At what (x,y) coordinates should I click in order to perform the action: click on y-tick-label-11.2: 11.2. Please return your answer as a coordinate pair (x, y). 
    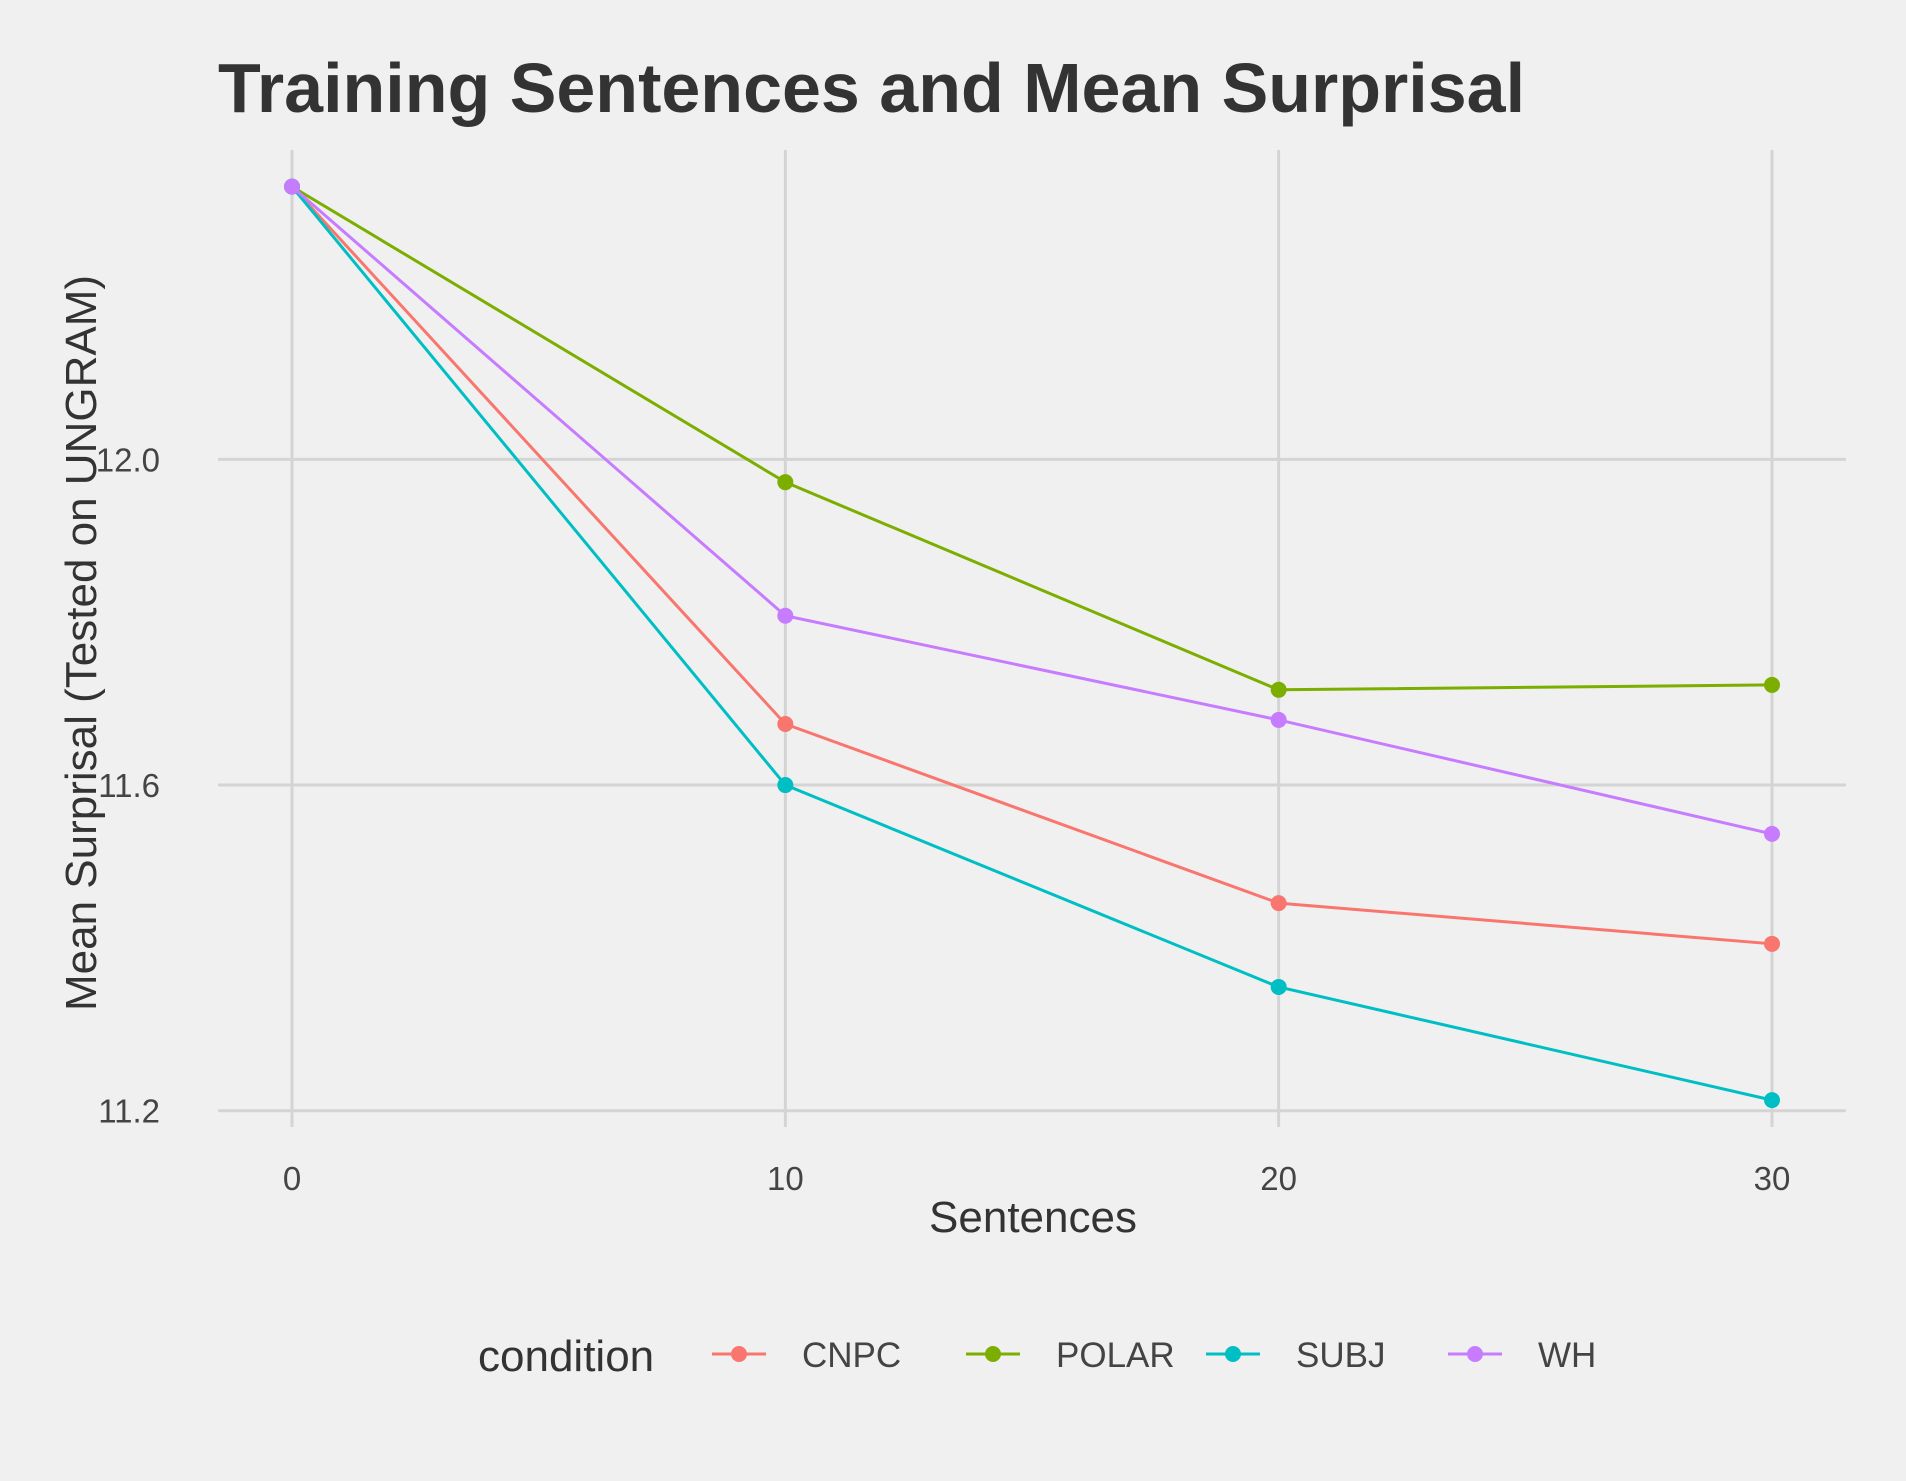
    Looking at the image, I should click on (129, 1111).